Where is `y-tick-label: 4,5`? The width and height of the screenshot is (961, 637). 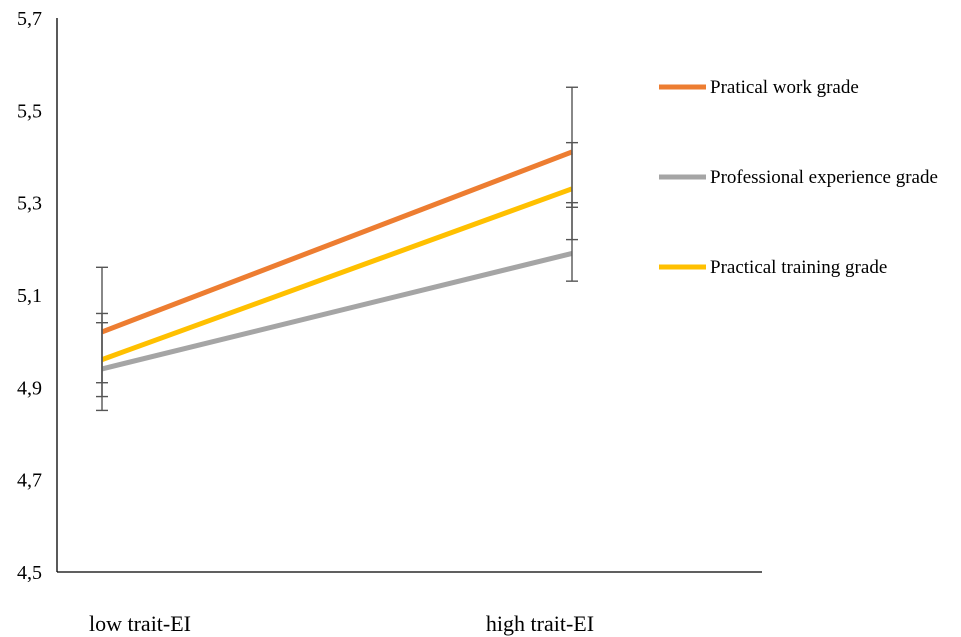
y-tick-label: 4,5 is located at coordinates (29, 573).